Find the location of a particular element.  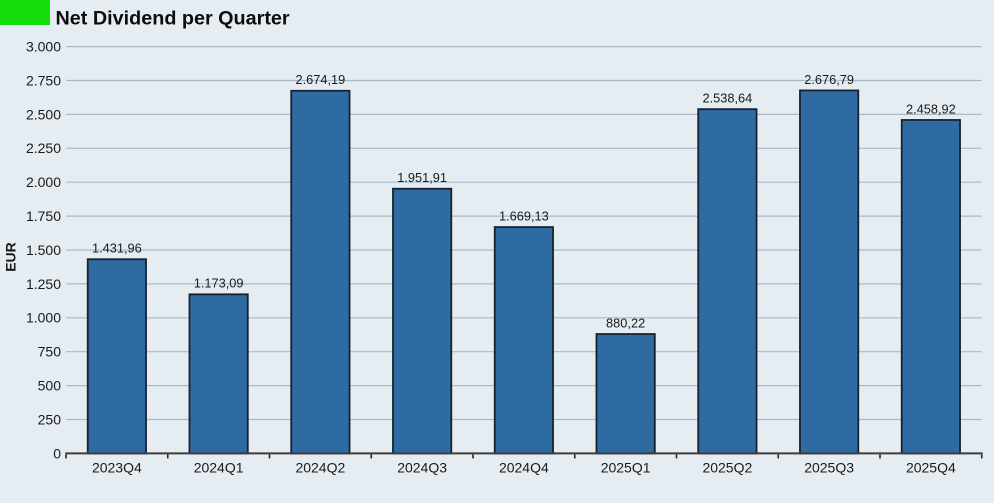

svg-text: 2.674,19 is located at coordinates (320, 79).